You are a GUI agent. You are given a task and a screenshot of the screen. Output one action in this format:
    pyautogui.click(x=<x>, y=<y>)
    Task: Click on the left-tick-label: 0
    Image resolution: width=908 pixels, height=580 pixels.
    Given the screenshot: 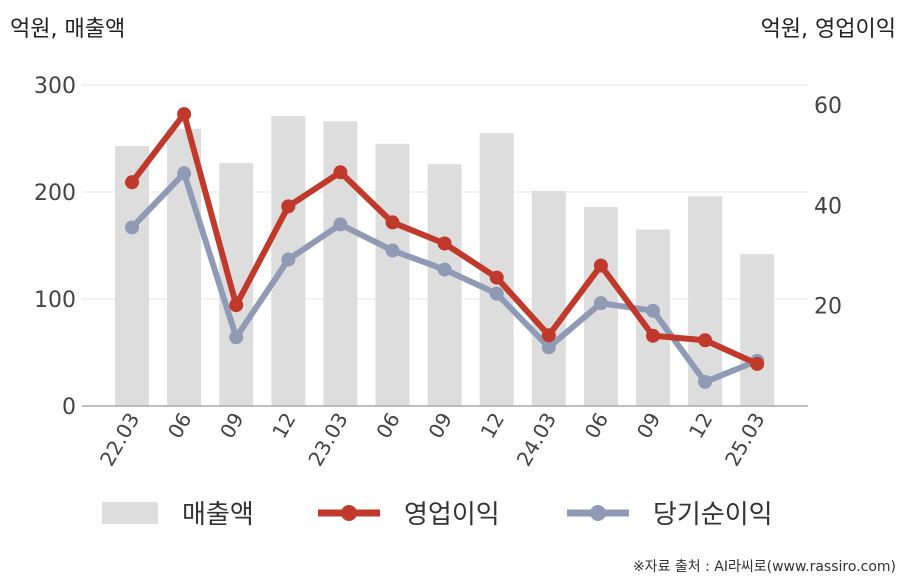 What is the action you would take?
    pyautogui.click(x=69, y=407)
    